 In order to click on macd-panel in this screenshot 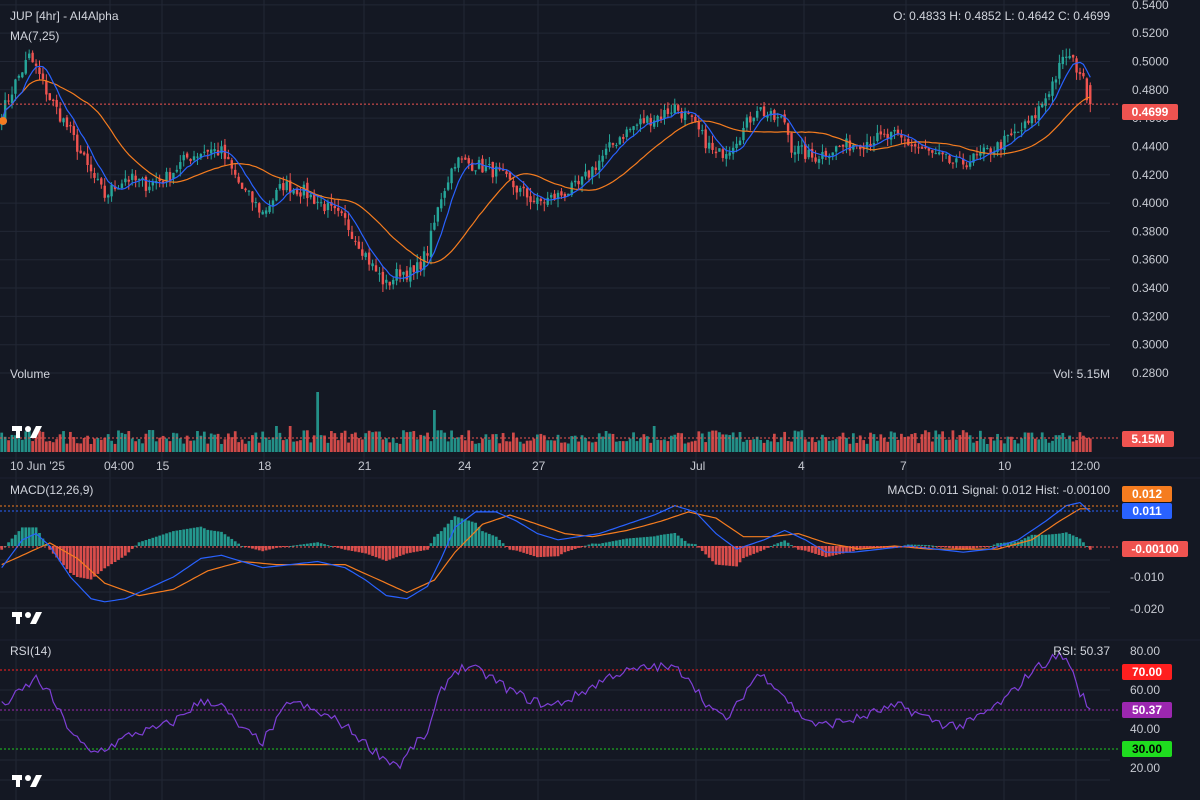, I will do `click(560, 552)`.